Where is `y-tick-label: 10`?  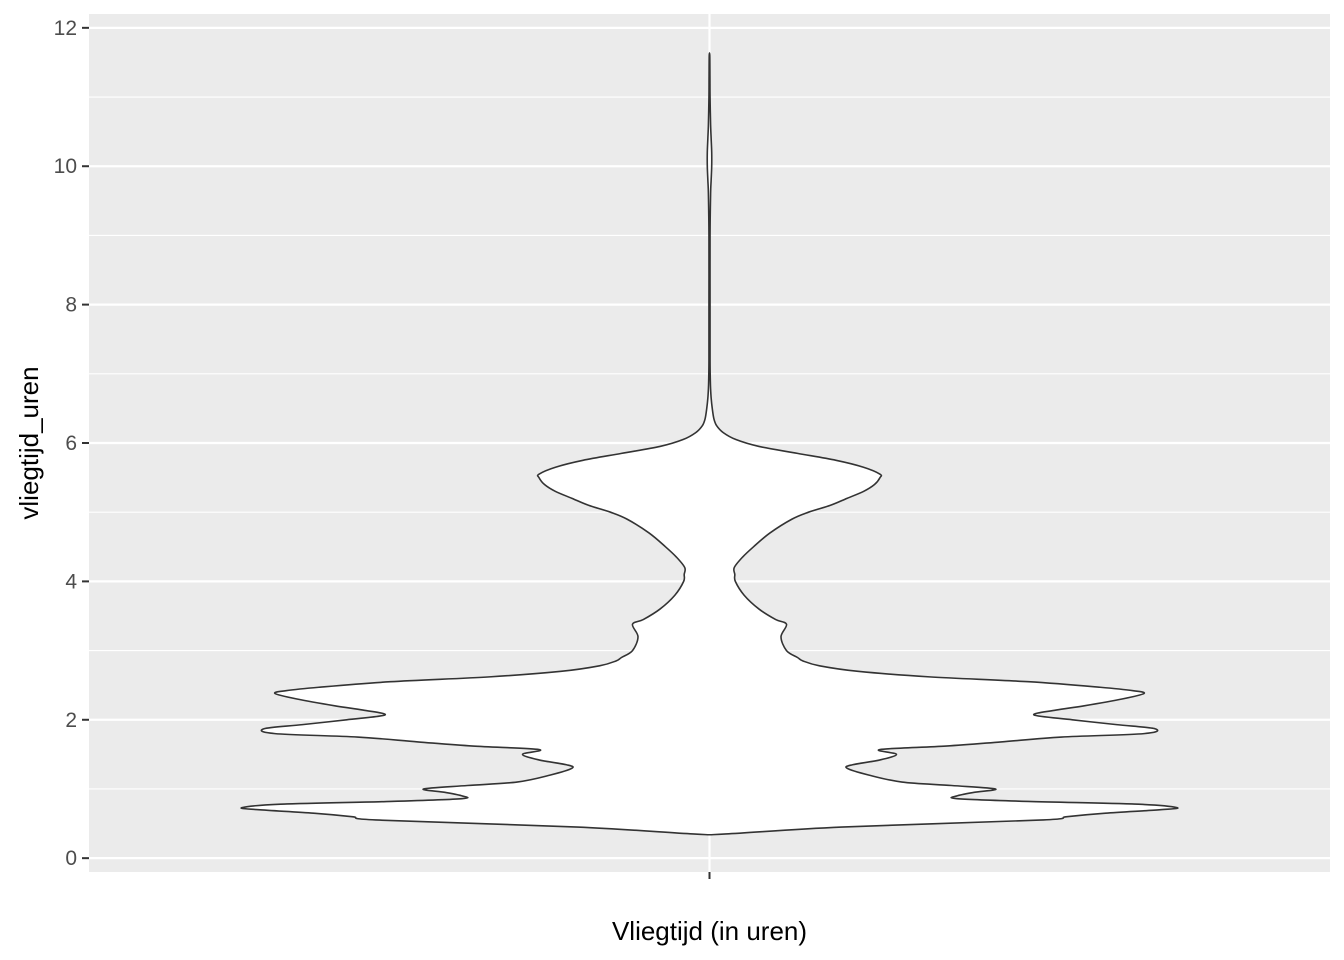
y-tick-label: 10 is located at coordinates (65, 166).